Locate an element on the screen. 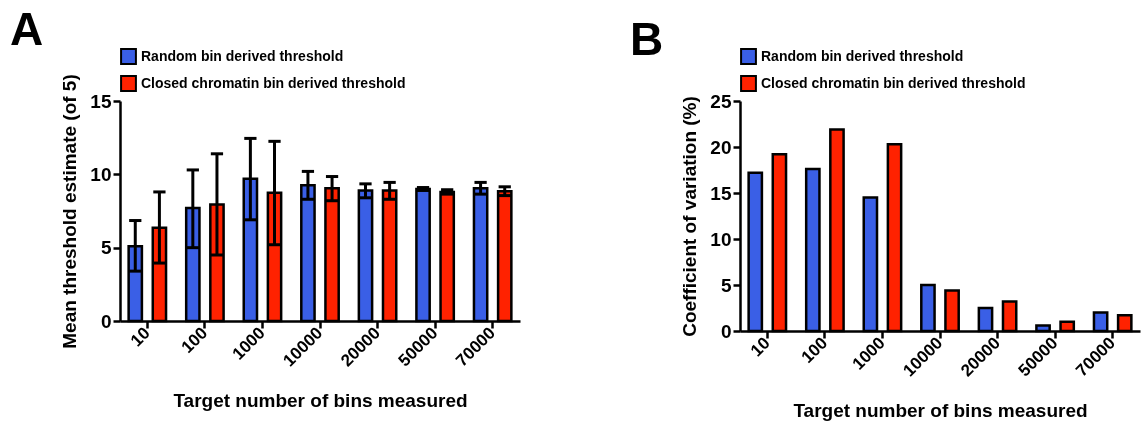 The width and height of the screenshot is (1141, 431). y-axis-title: Mean threshold estimate (of 5) is located at coordinates (70, 211).